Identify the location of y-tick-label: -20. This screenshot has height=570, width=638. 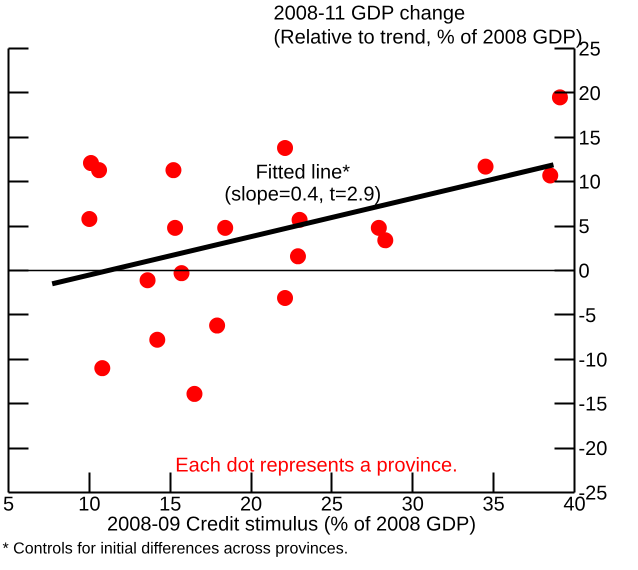
(593, 449).